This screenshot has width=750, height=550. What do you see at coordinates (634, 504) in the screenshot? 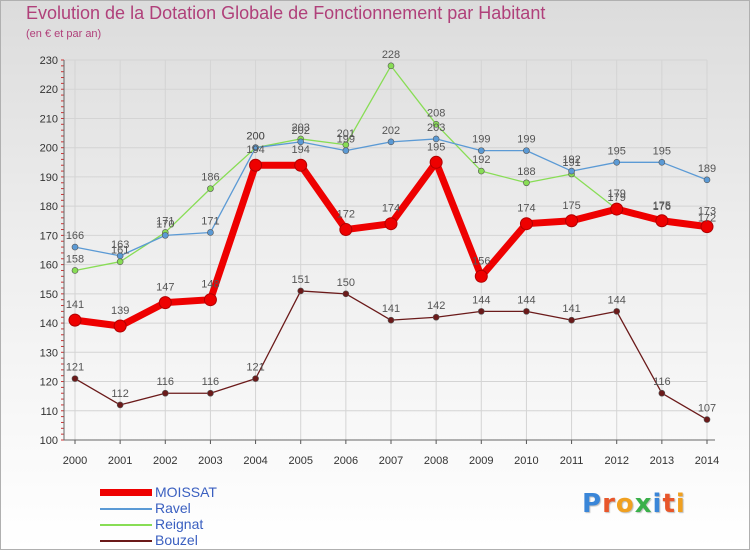
I see `proxiti-logo: Proxiti` at bounding box center [634, 504].